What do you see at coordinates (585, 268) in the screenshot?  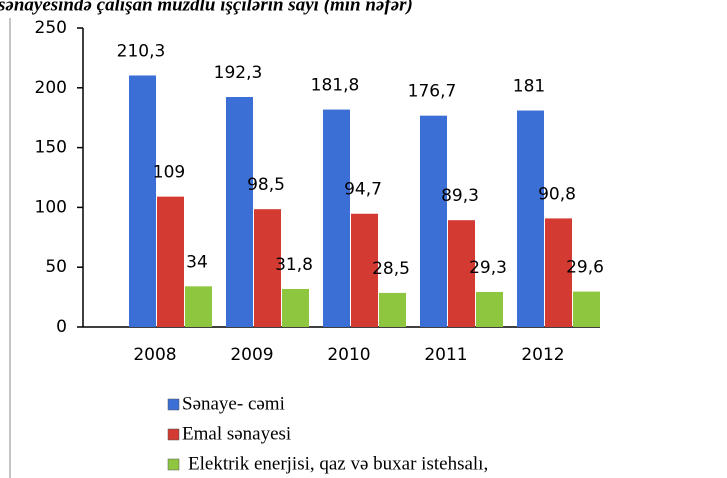 I see `data-label: 29,6` at bounding box center [585, 268].